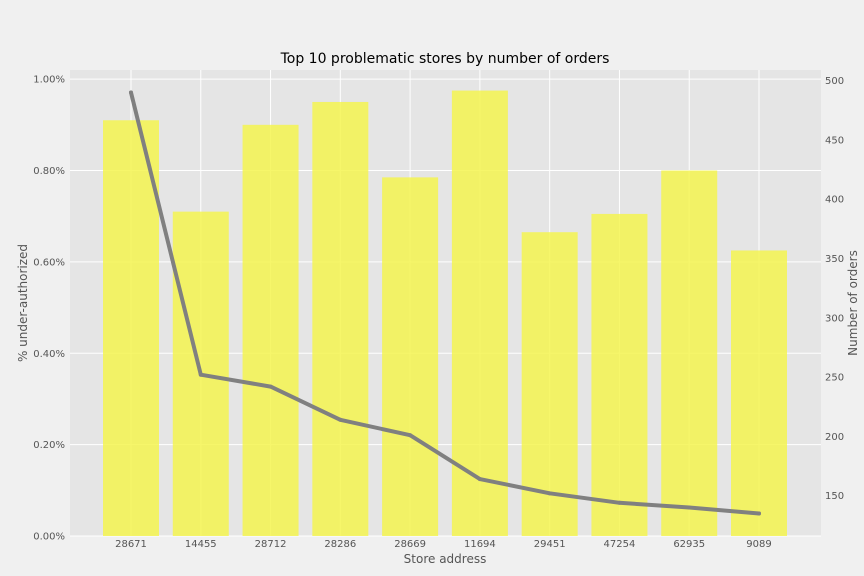 The image size is (864, 576). What do you see at coordinates (49, 171) in the screenshot?
I see `y-tick-label-4: 0.80%` at bounding box center [49, 171].